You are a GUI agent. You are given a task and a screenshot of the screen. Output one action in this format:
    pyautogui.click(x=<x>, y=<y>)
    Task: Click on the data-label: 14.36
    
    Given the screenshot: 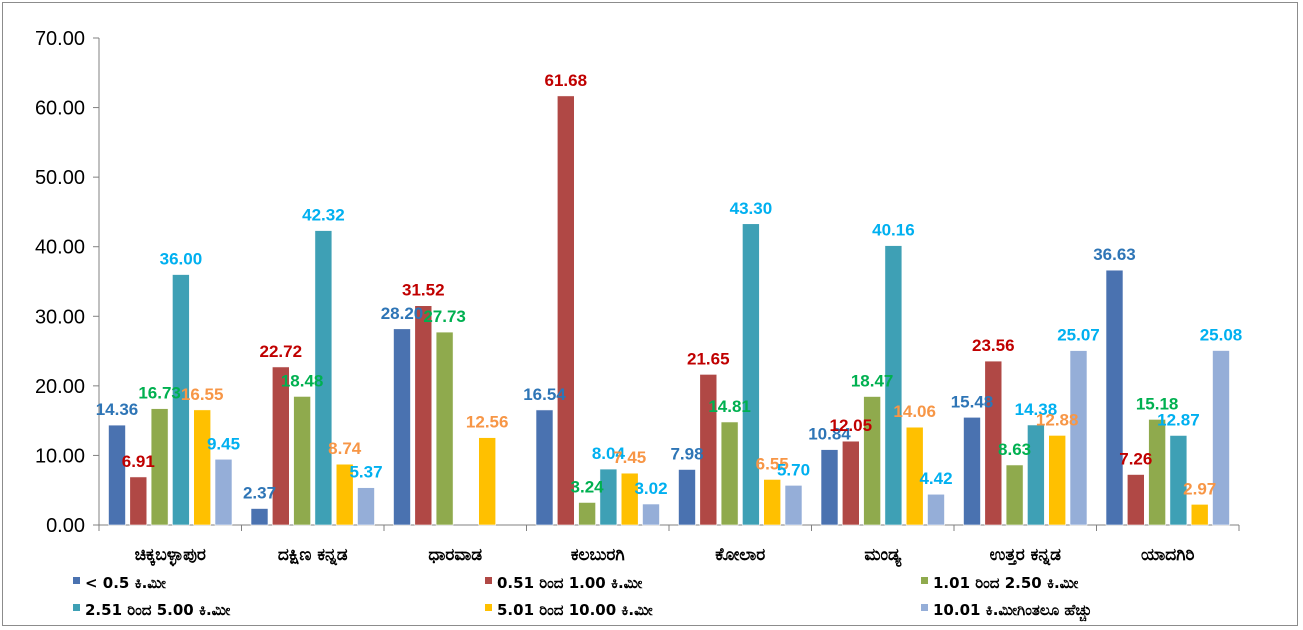 What is the action you would take?
    pyautogui.click(x=117, y=409)
    